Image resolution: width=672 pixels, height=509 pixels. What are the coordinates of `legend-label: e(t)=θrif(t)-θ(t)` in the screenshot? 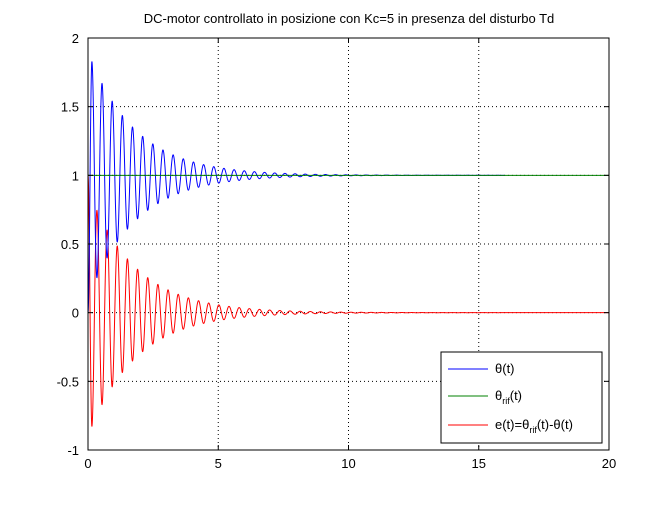 It's located at (534, 426).